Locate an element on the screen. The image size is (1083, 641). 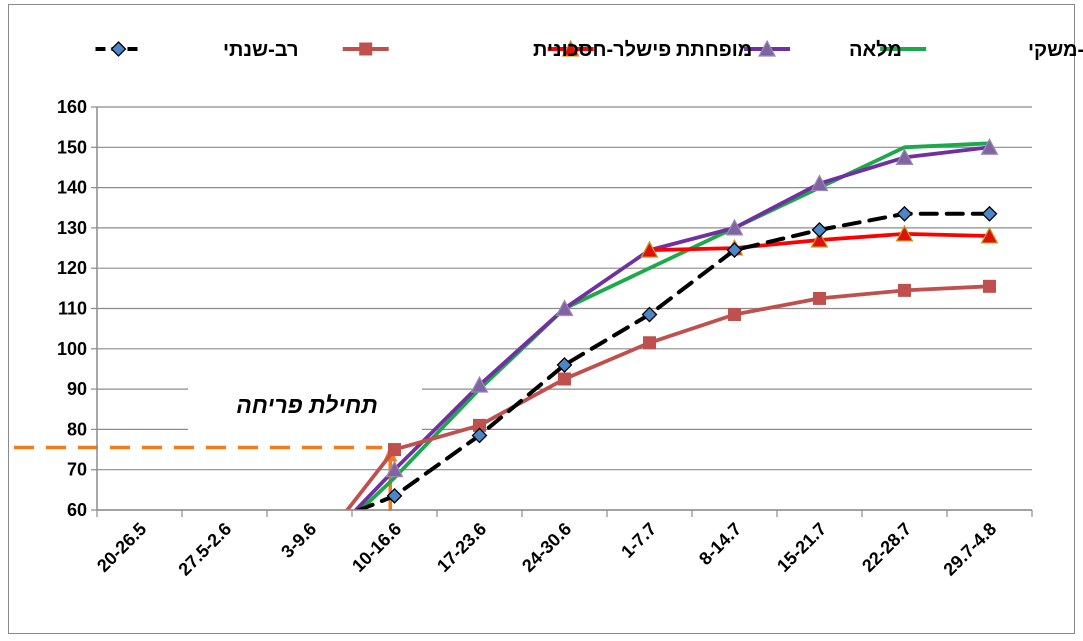
annotation-group: תחילת פריחה is located at coordinates (218, 448).